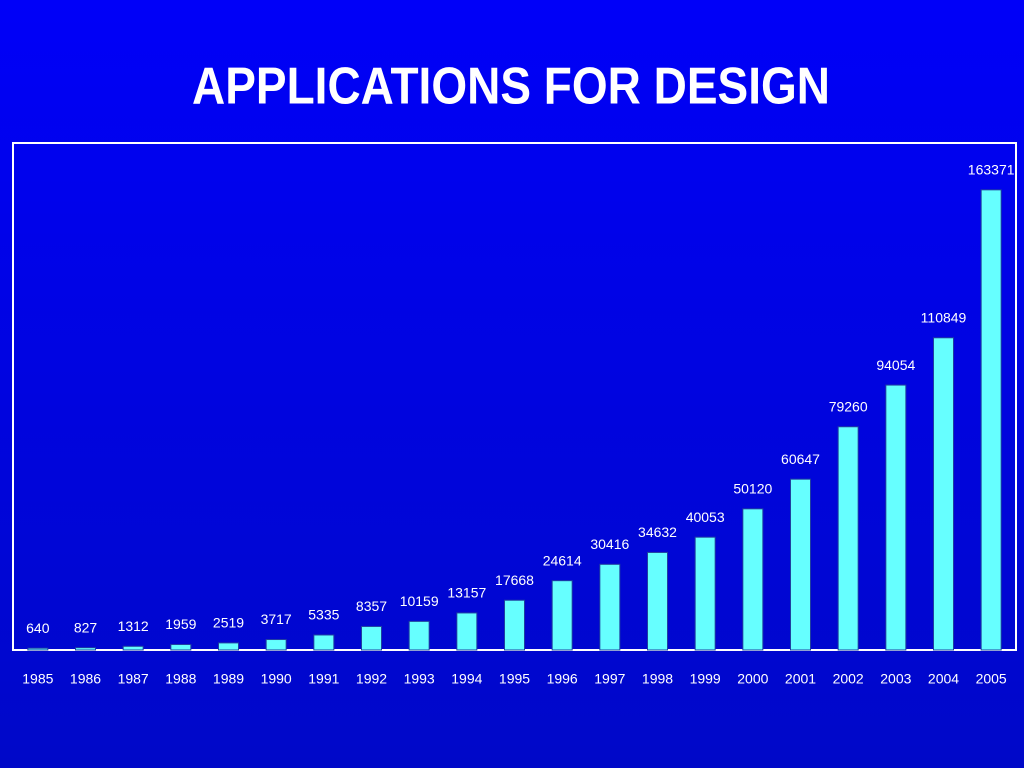 This screenshot has width=1024, height=768. What do you see at coordinates (514, 679) in the screenshot?
I see `x-tick-label: 1995` at bounding box center [514, 679].